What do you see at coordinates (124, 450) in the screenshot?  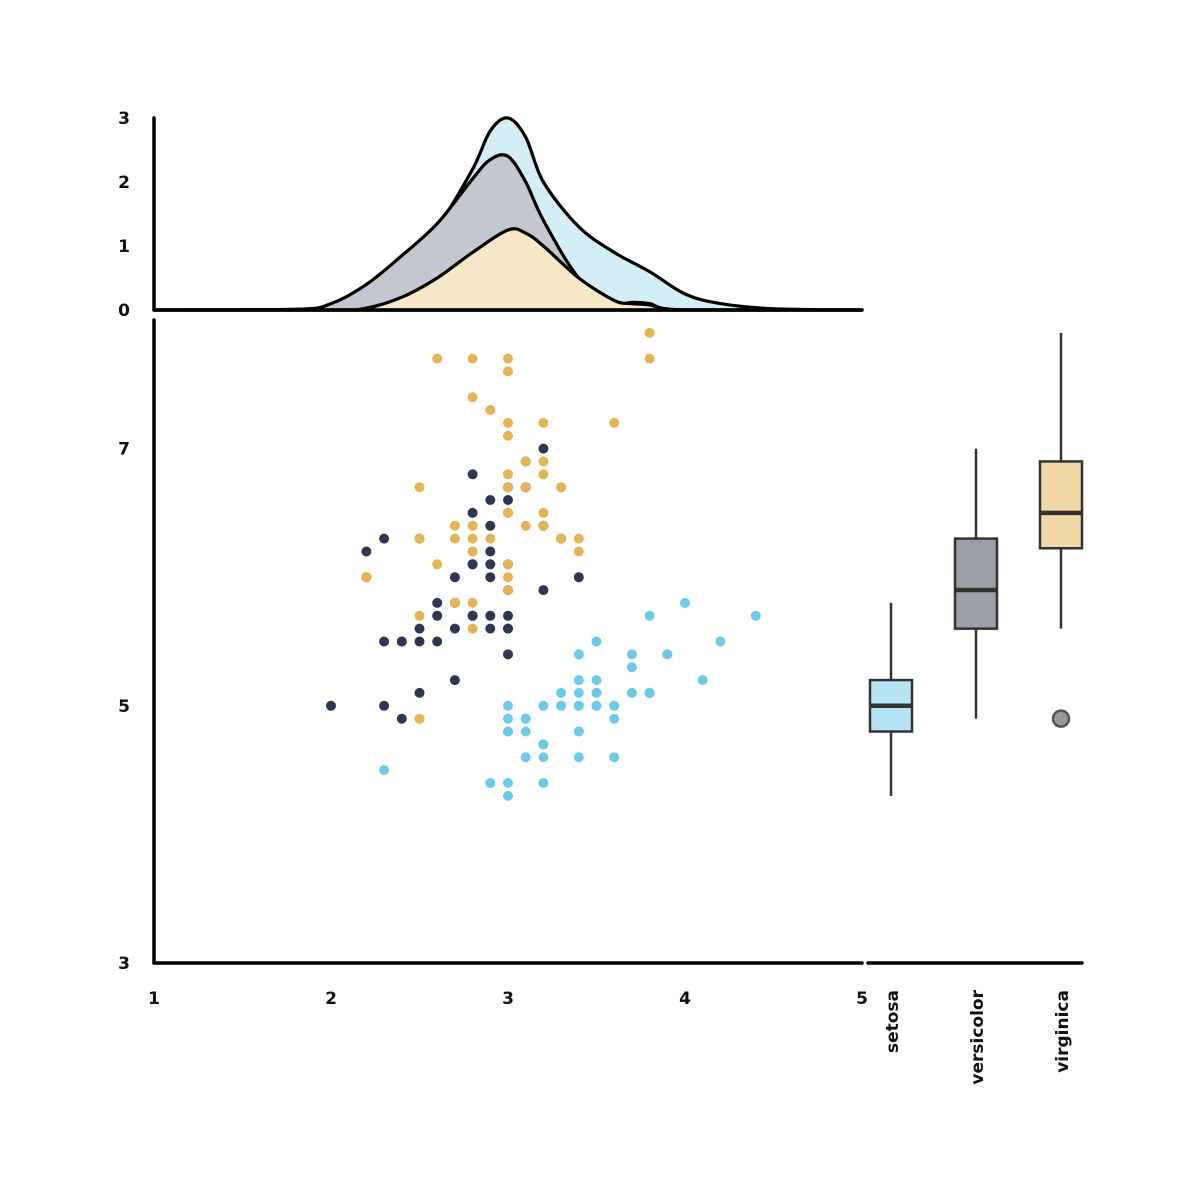 I see `y-tick-label: 7` at bounding box center [124, 450].